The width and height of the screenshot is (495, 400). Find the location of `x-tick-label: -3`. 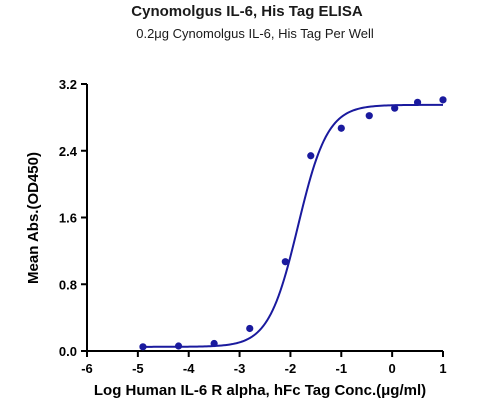

x-tick-label: -3 is located at coordinates (240, 368).